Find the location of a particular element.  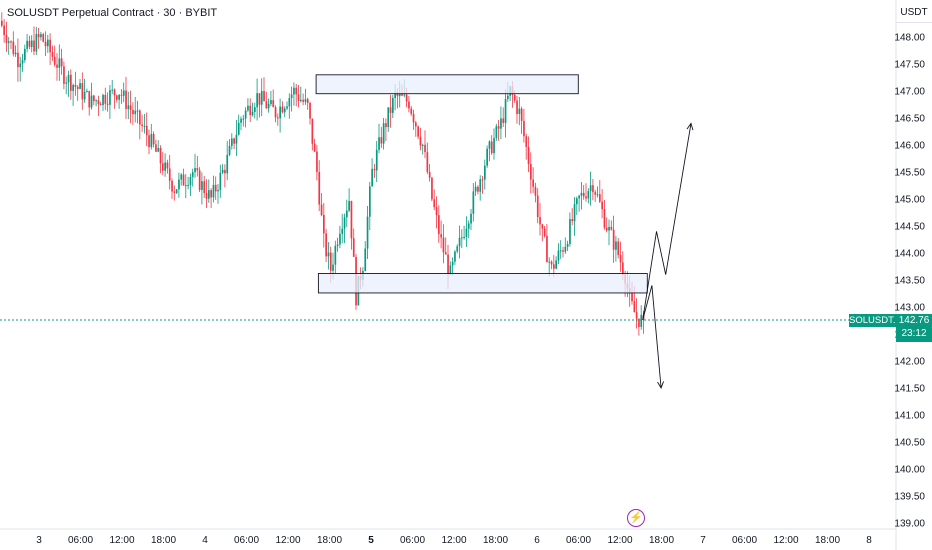

price-tick-label: 143.00 is located at coordinates (909, 308).